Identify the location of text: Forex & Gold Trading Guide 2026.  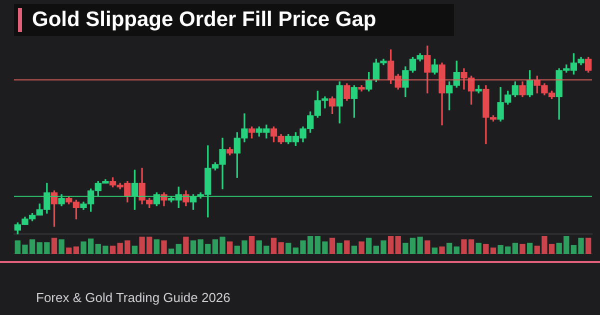
(133, 297).